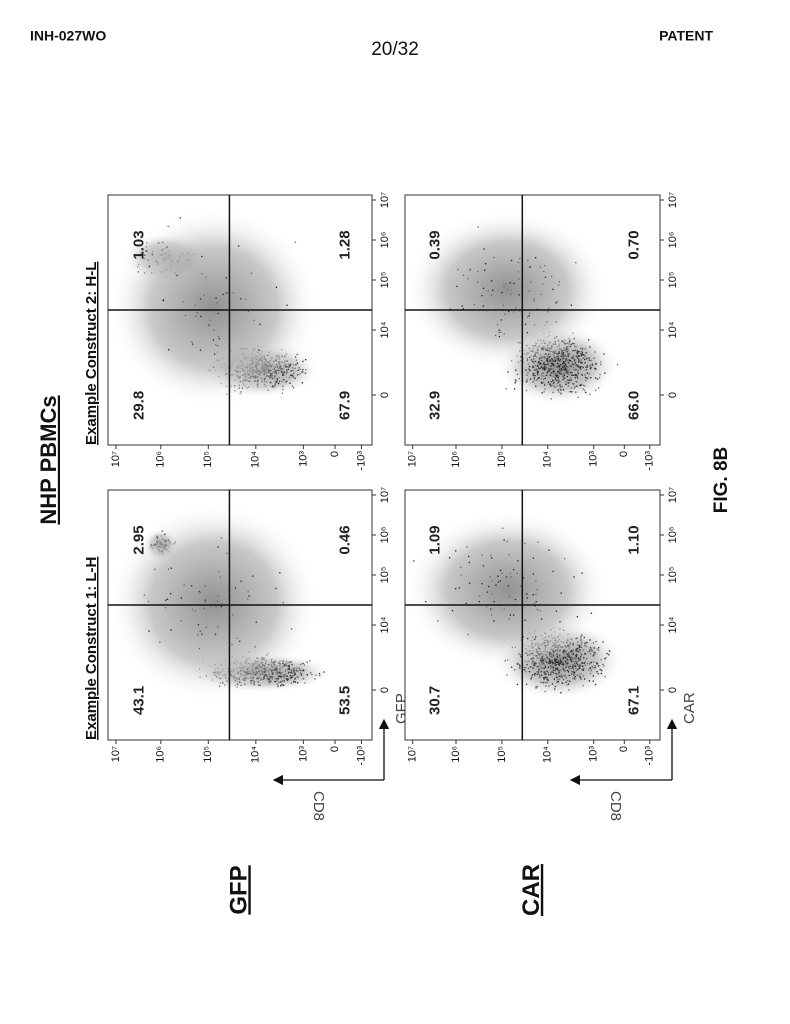  What do you see at coordinates (615, 806) in the screenshot?
I see `y-axis-label: CD8` at bounding box center [615, 806].